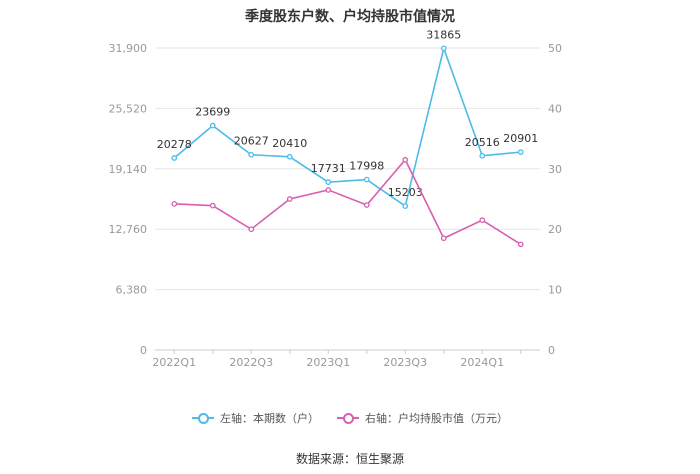 This screenshot has width=700, height=474. Describe the element at coordinates (405, 362) in the screenshot. I see `x-axis-tick-label: 2023Q3` at that location.